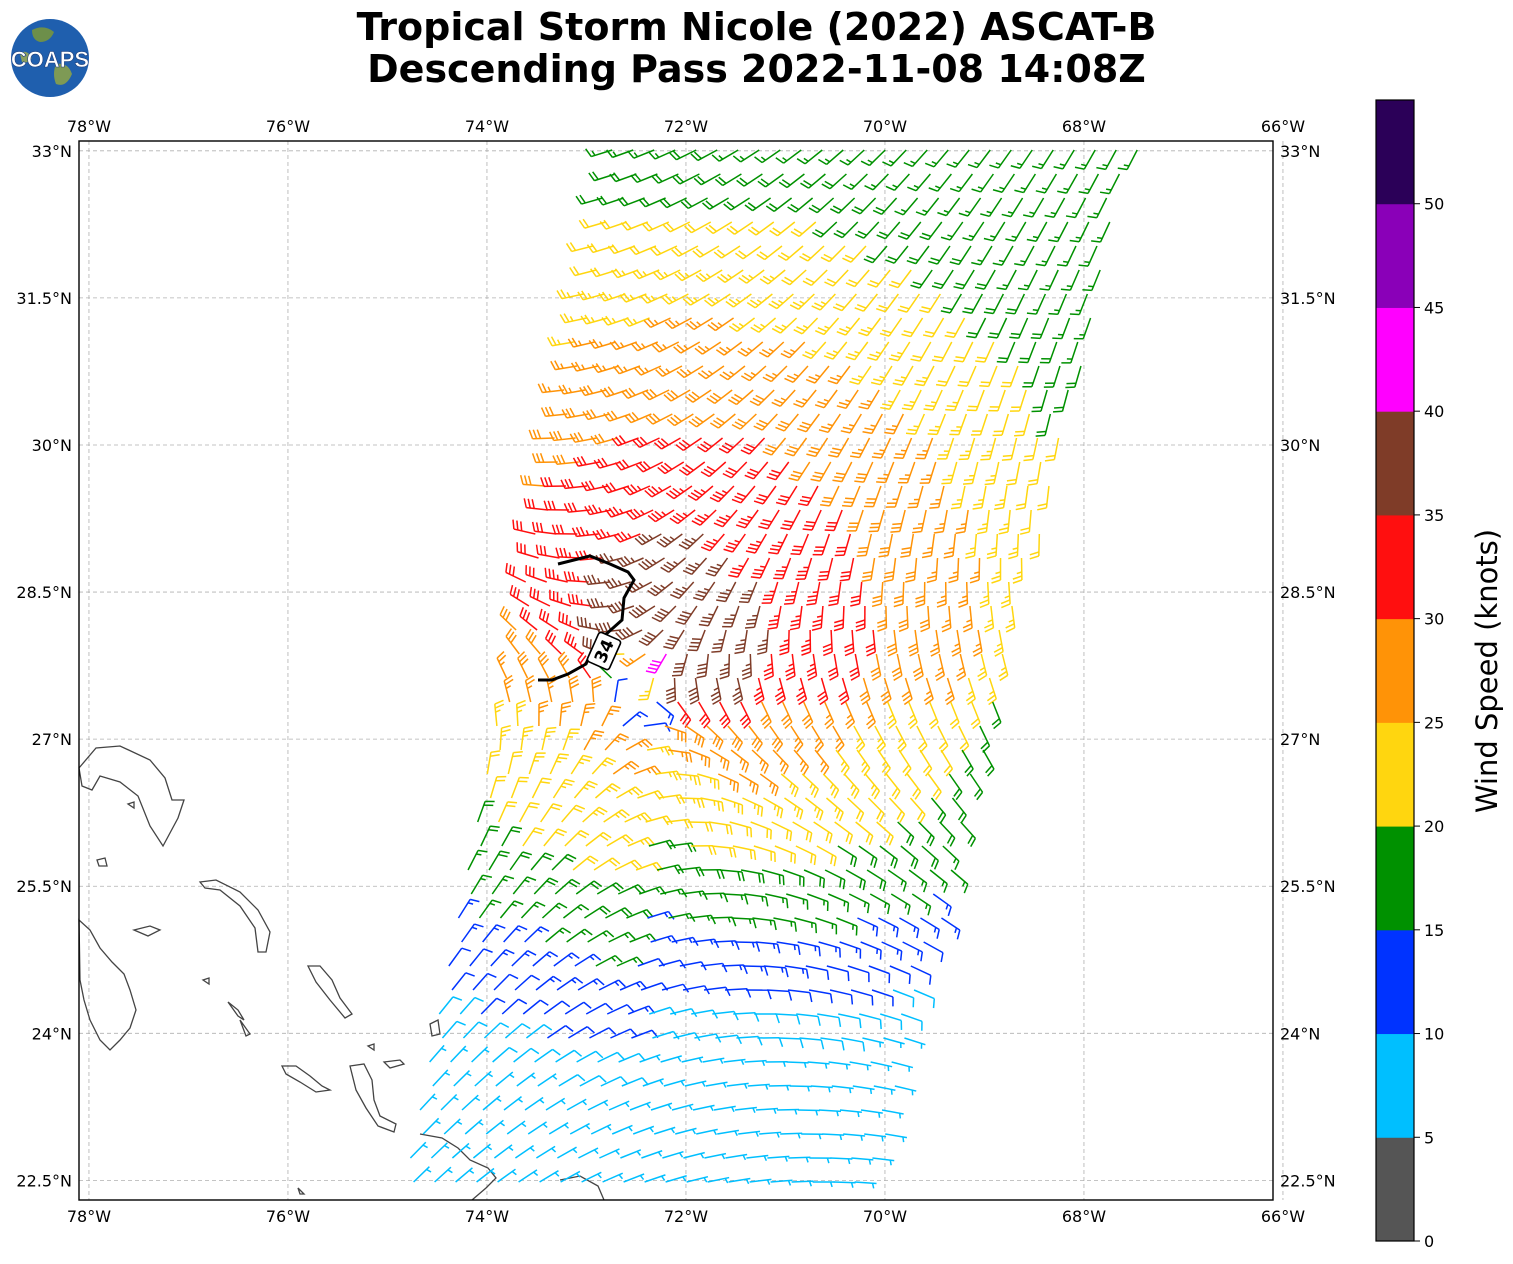  What do you see at coordinates (107, 984) in the screenshot?
I see `island-exuma` at bounding box center [107, 984].